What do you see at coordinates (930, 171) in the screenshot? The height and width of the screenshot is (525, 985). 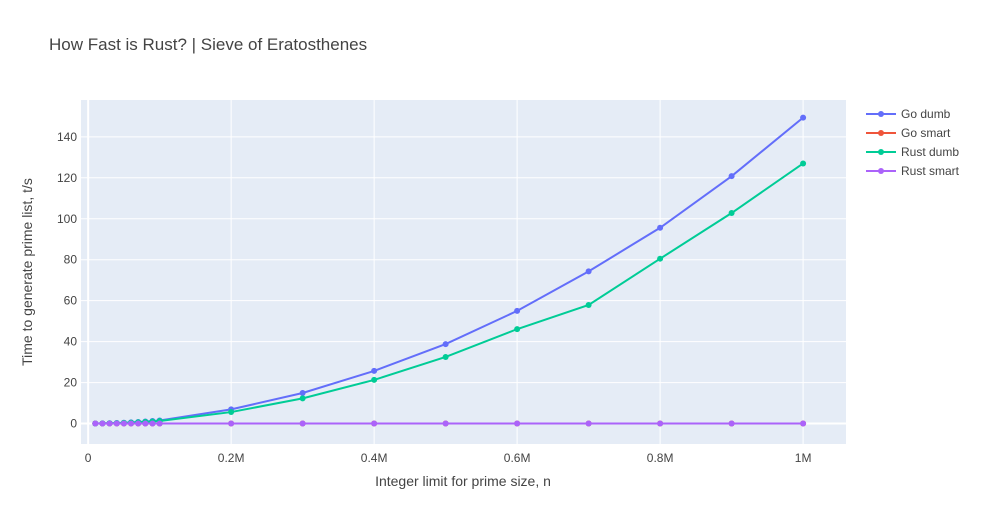 I see `legend-label: Rust smart` at bounding box center [930, 171].